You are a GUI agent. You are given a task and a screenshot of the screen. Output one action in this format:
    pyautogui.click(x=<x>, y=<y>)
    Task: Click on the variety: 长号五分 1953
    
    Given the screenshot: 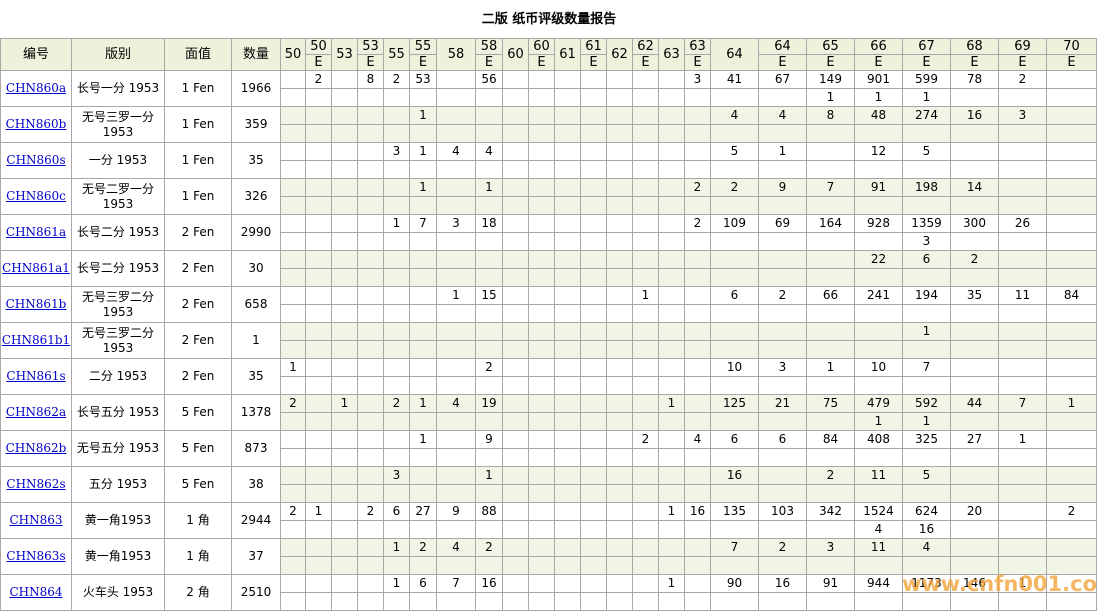 What is the action you would take?
    pyautogui.click(x=118, y=413)
    